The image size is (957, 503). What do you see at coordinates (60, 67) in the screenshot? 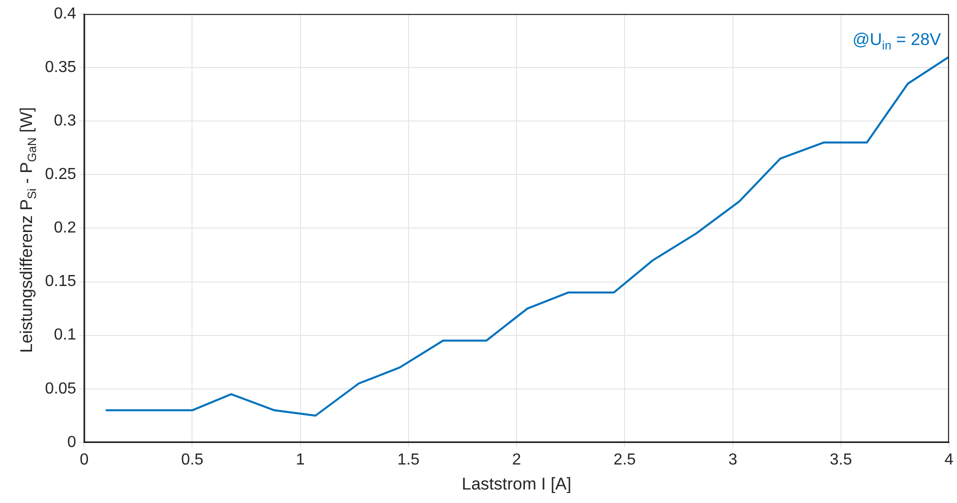
I see `y-tick-label: 0.35` at bounding box center [60, 67].